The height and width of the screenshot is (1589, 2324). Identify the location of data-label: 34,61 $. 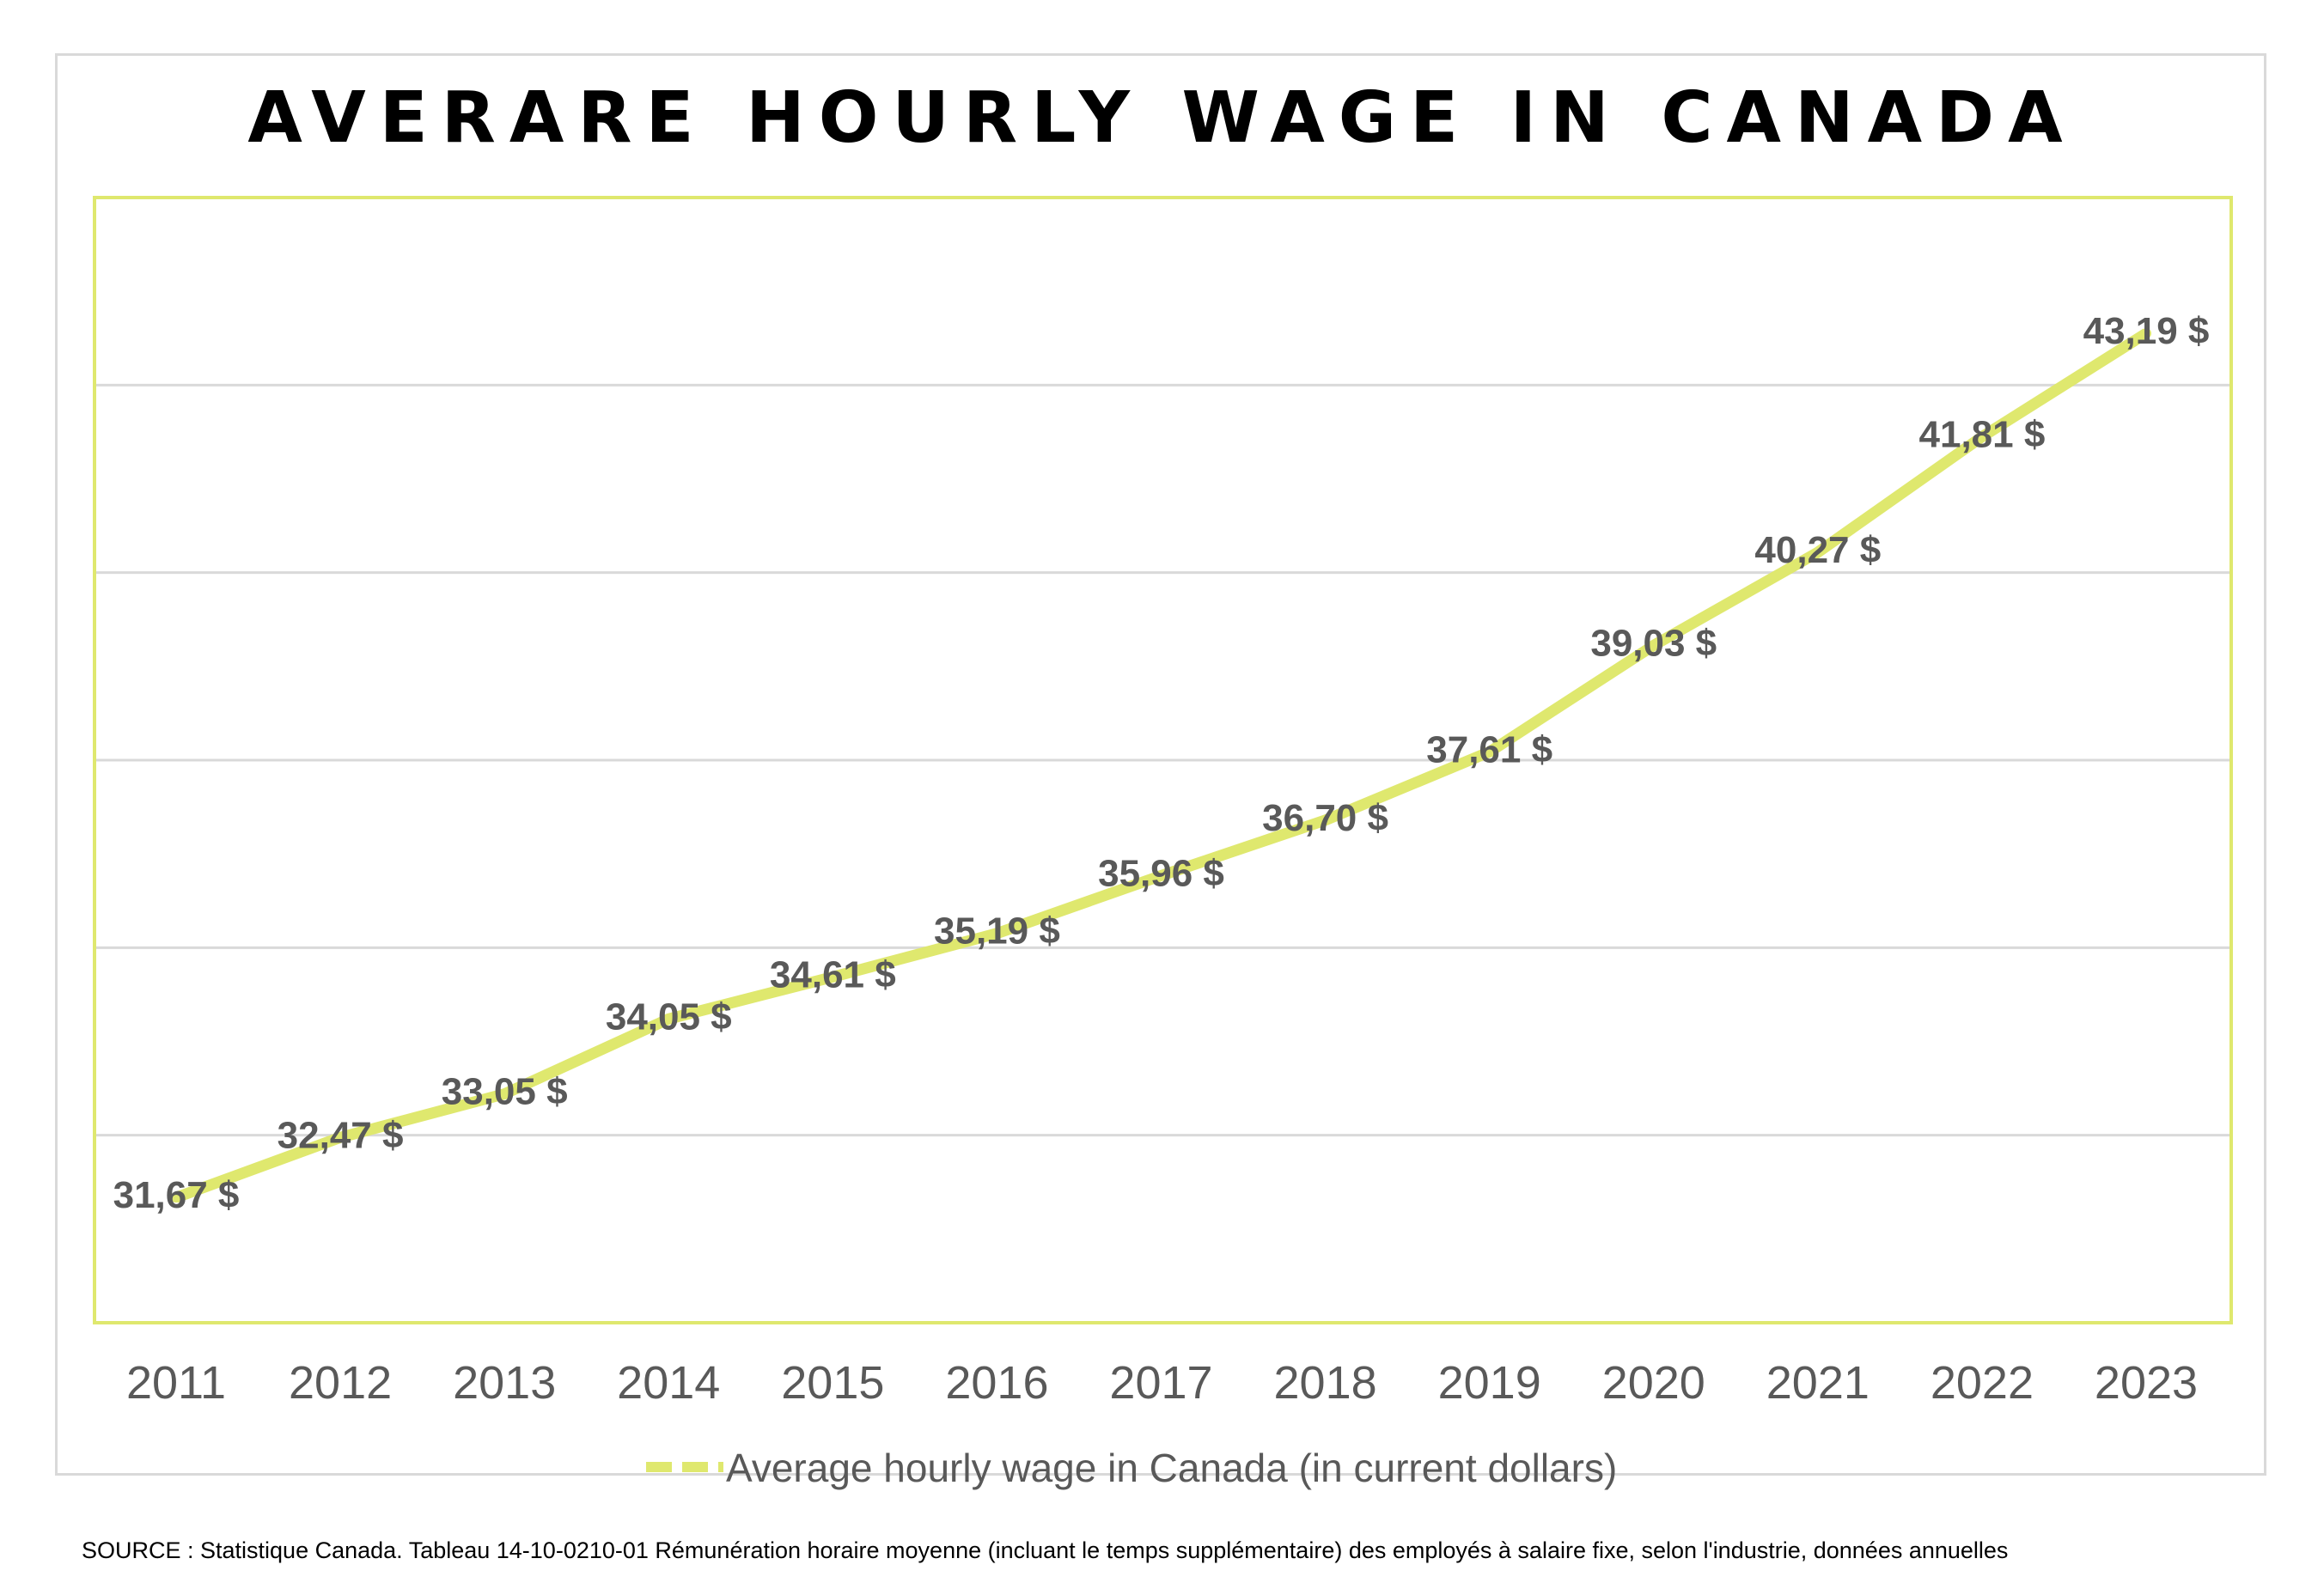
(833, 974).